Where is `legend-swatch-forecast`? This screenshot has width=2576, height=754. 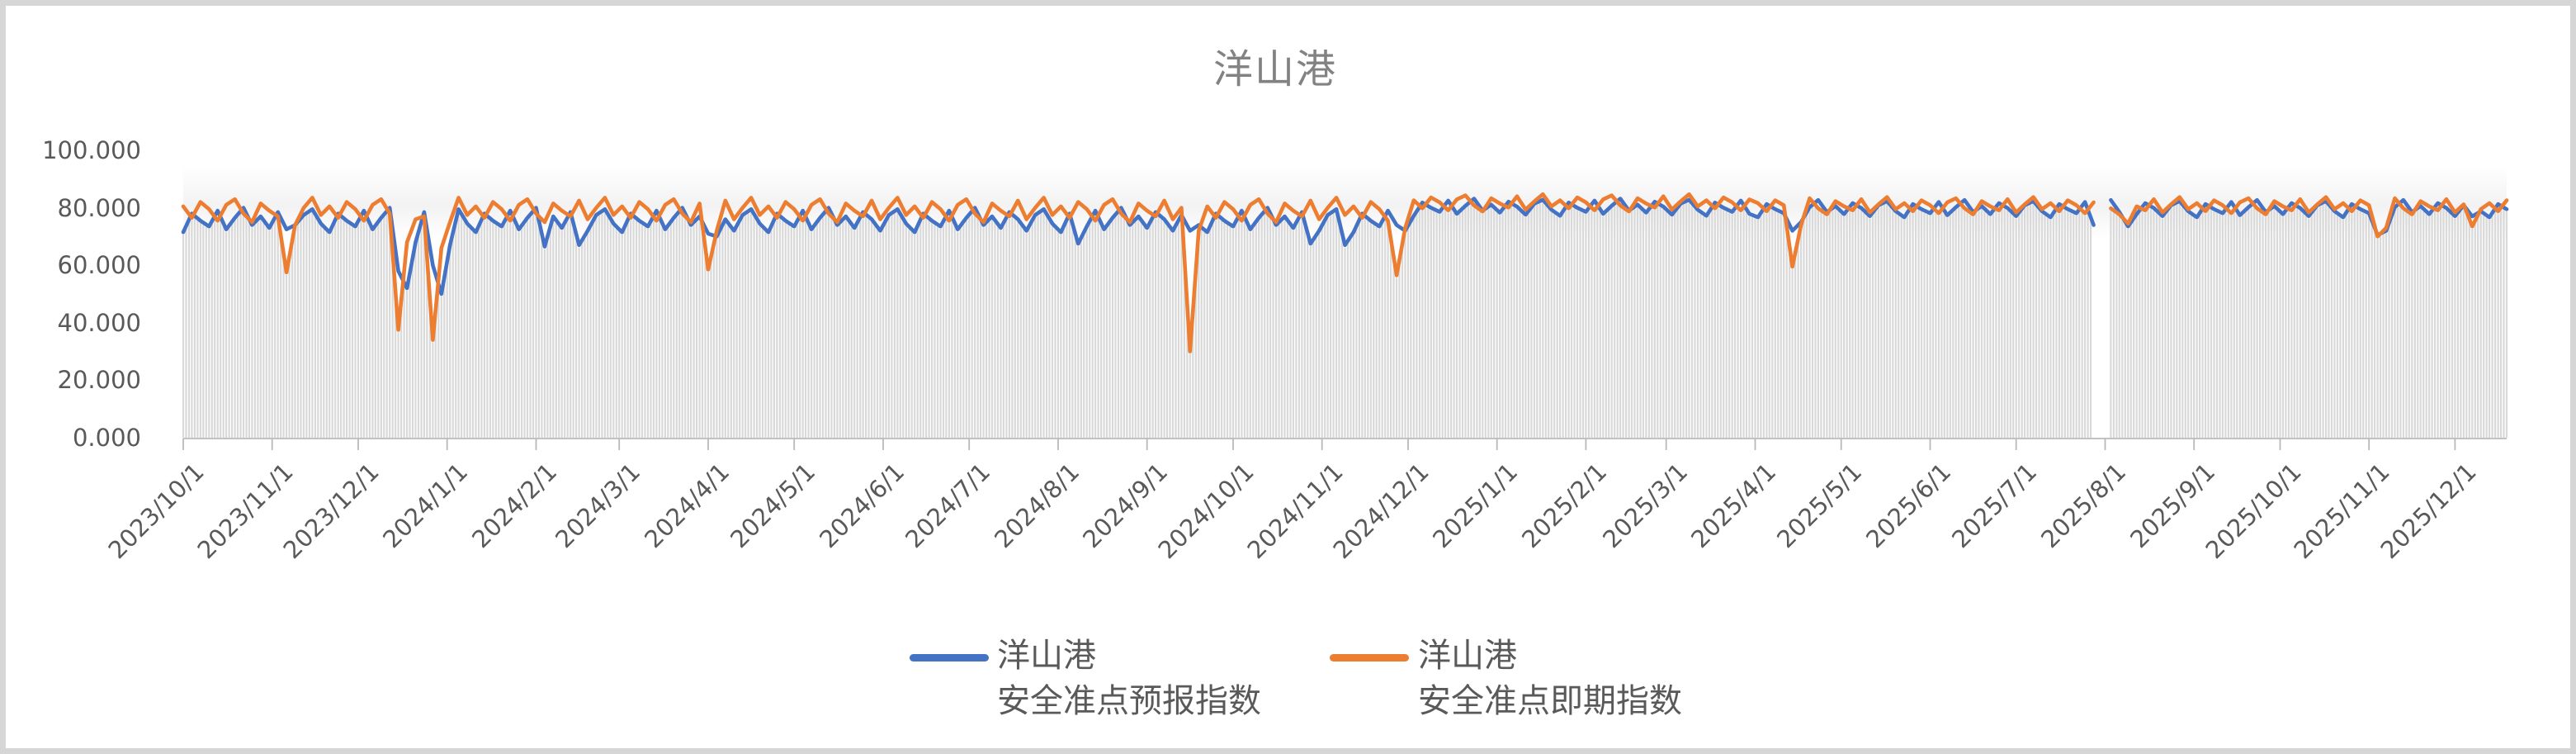
legend-swatch-forecast is located at coordinates (949, 658).